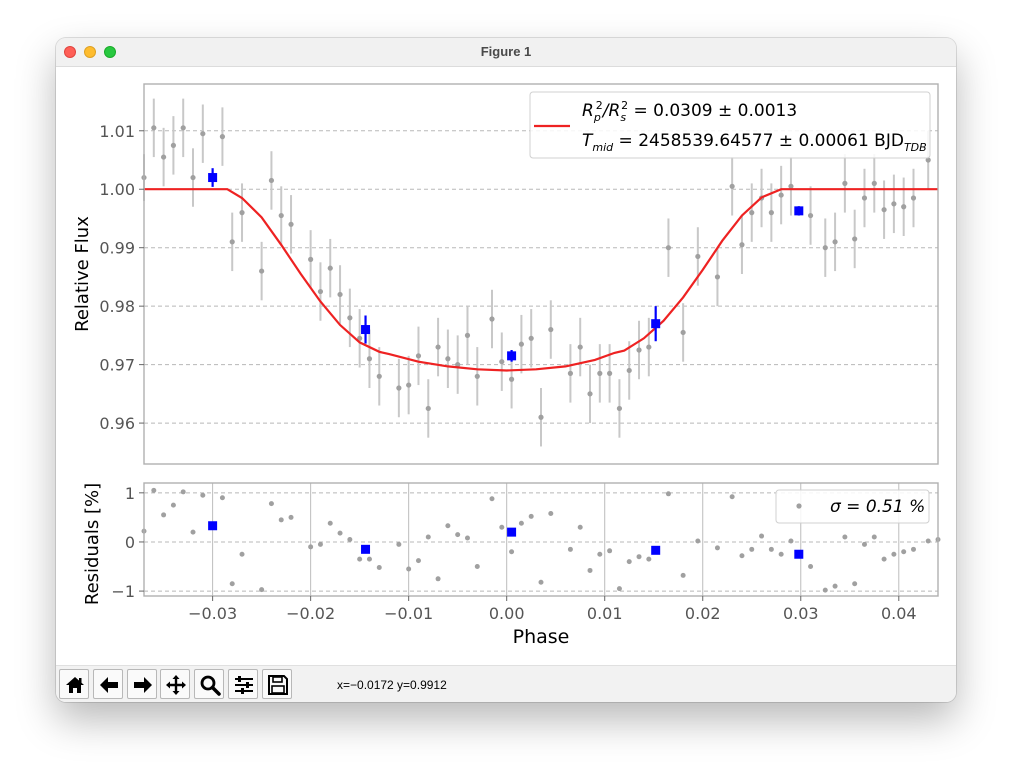  I want to click on residuals-legend: σ = 0.51 %, so click(852, 506).